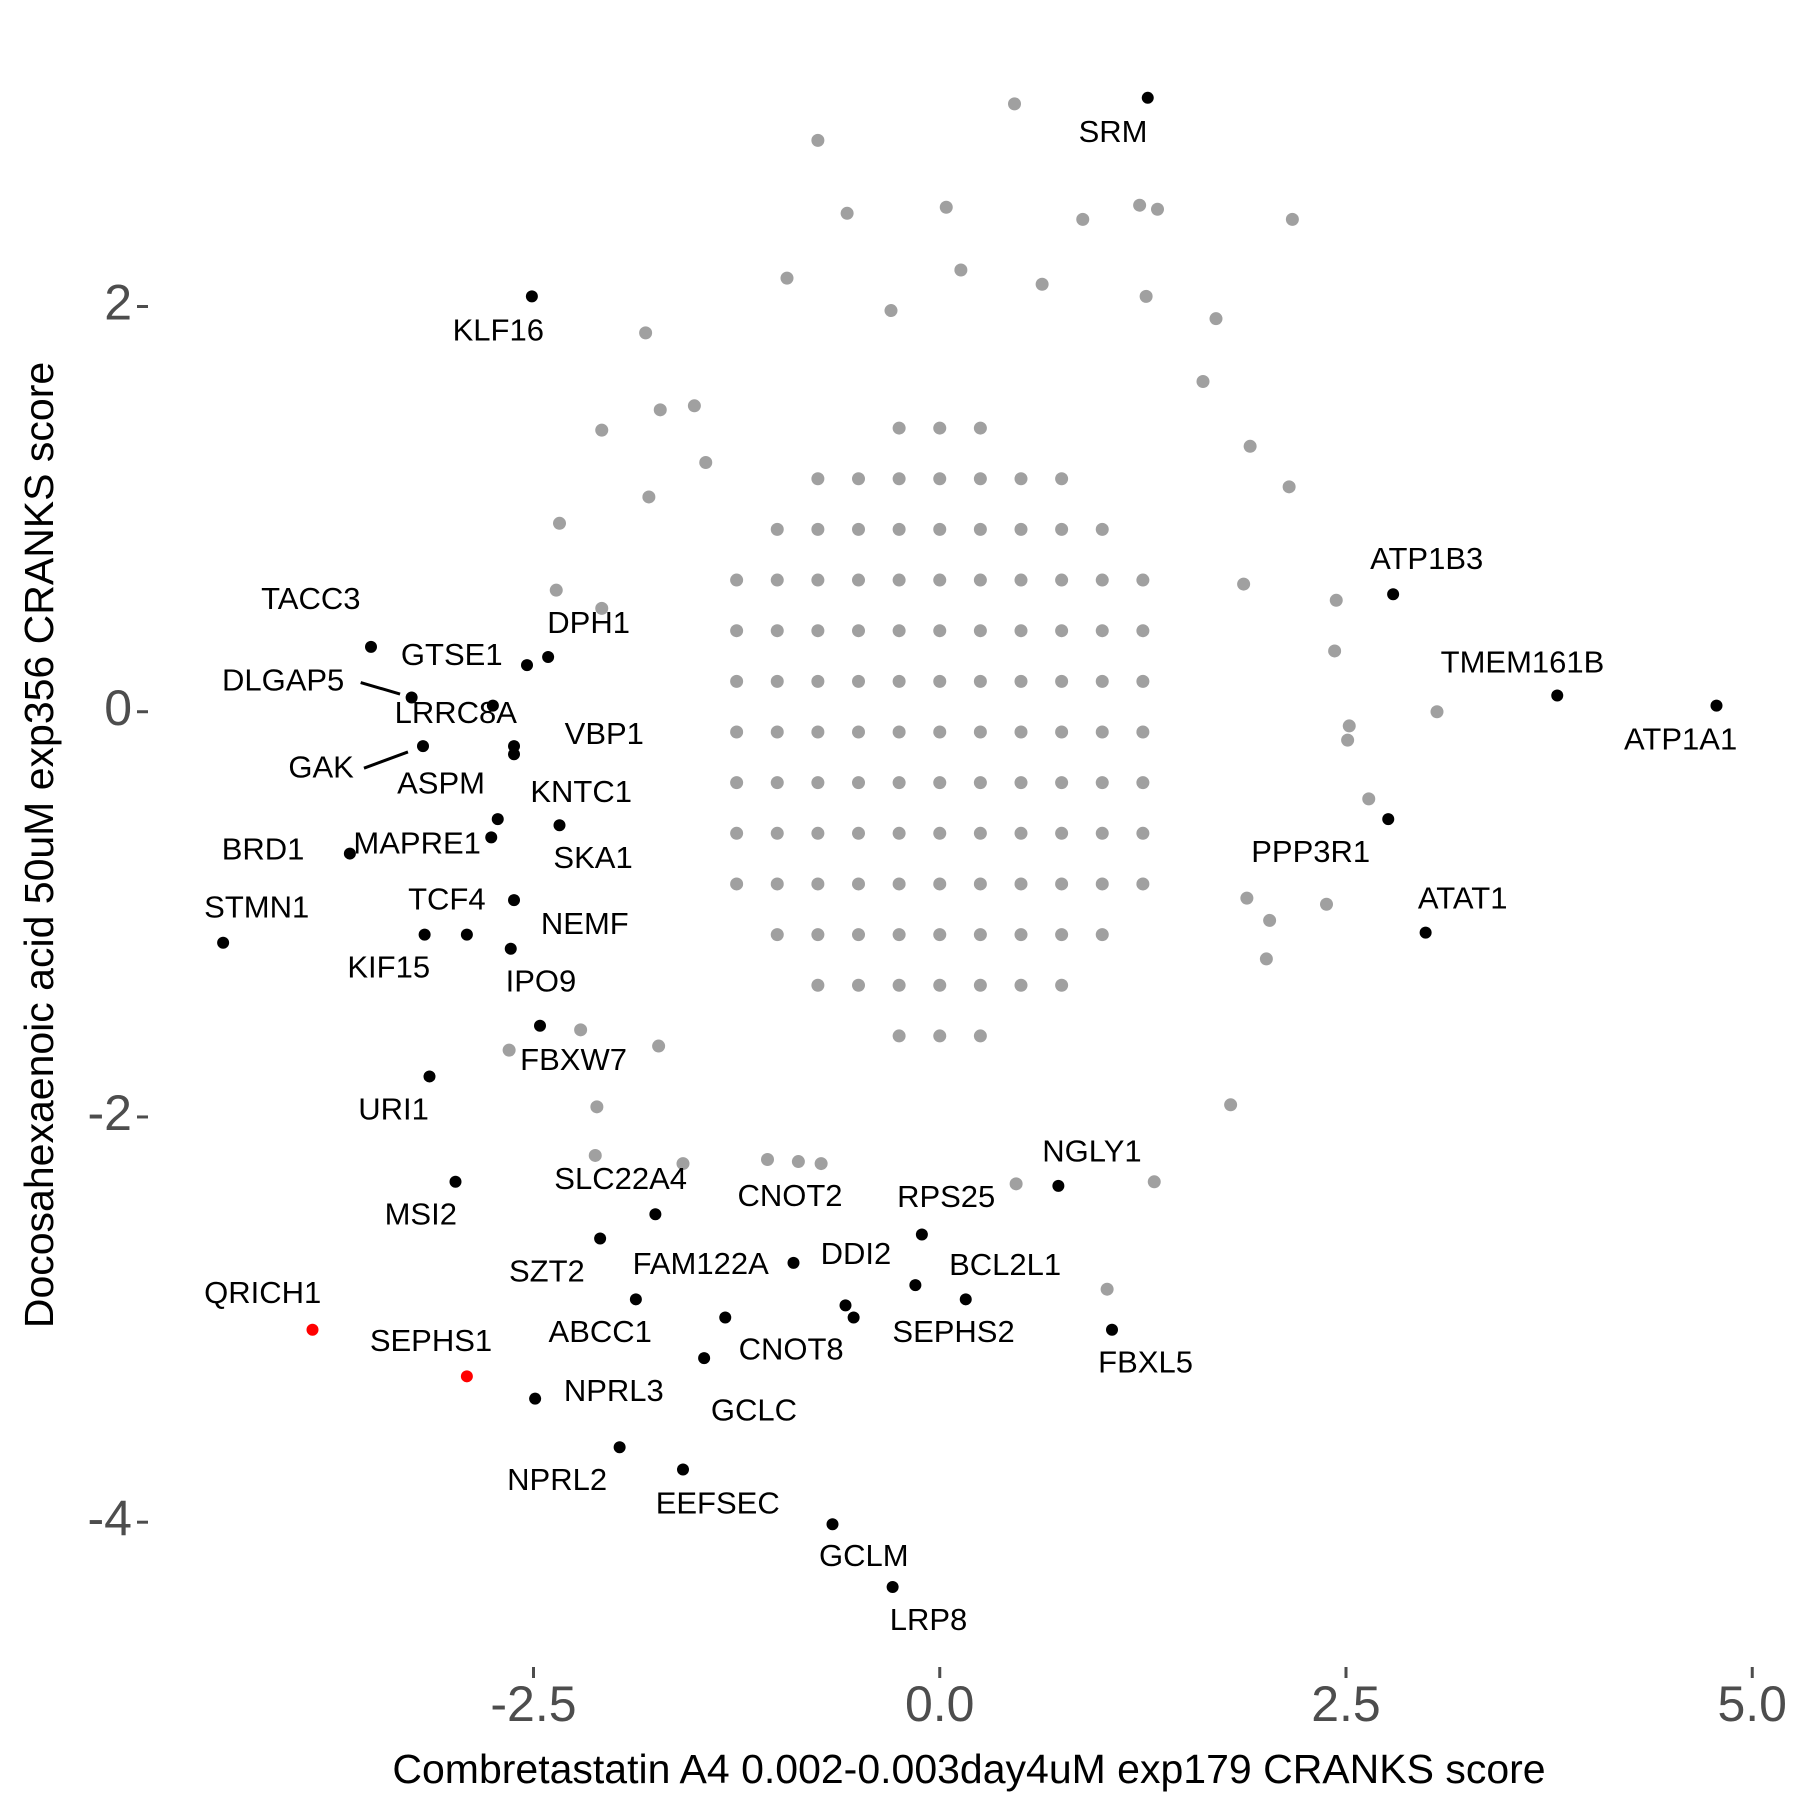 The image size is (1800, 1800). What do you see at coordinates (447, 899) in the screenshot?
I see `point-label: TCF4` at bounding box center [447, 899].